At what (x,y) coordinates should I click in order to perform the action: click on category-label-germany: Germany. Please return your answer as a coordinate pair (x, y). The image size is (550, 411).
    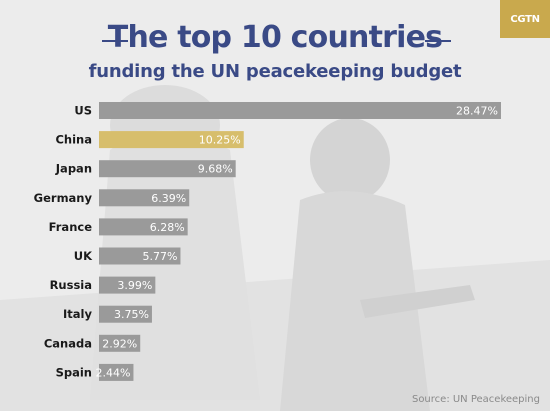
    Looking at the image, I should click on (63, 198).